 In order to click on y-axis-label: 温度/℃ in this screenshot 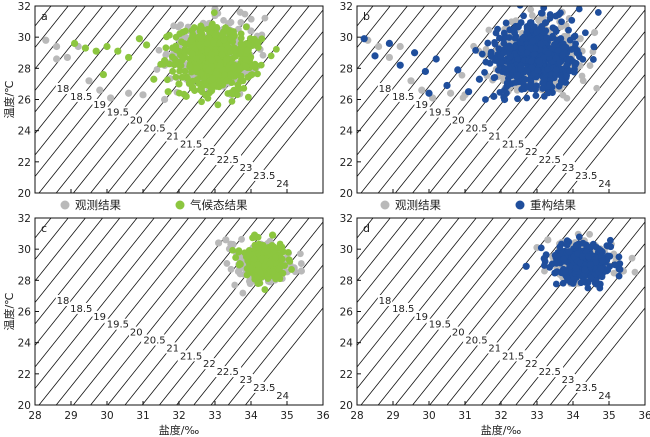, I will do `click(9, 311)`.